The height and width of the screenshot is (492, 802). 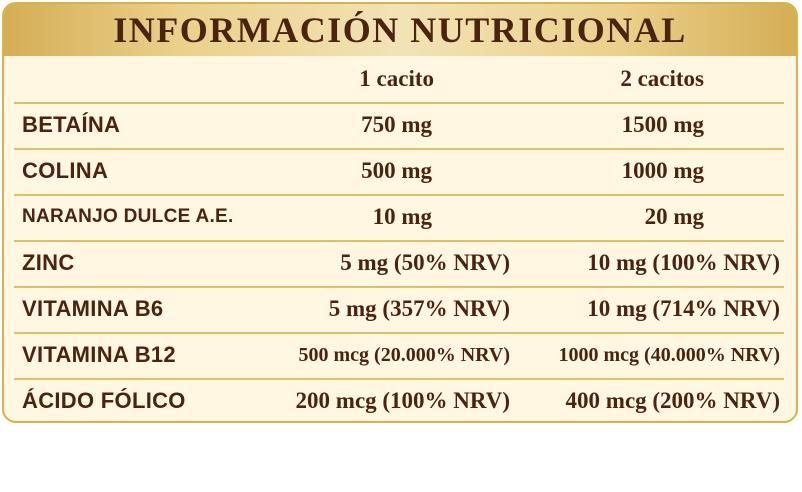 I want to click on panel-title: INFORMACIÓN NUTRICIONAL, so click(x=400, y=30).